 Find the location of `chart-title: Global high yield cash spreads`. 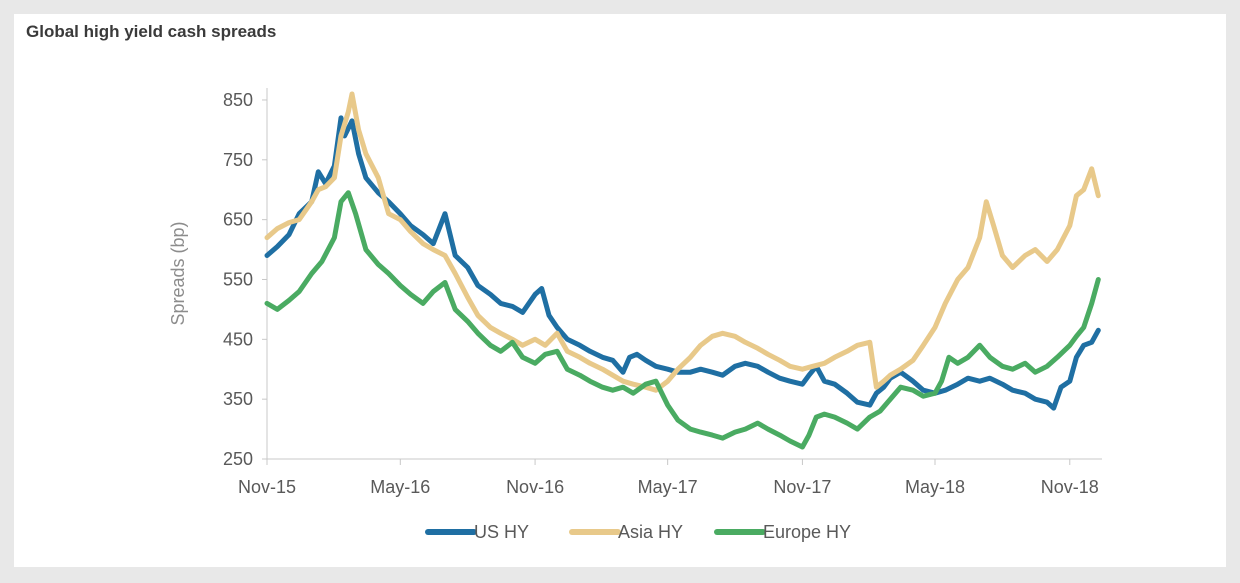

chart-title: Global high yield cash spreads is located at coordinates (151, 31).